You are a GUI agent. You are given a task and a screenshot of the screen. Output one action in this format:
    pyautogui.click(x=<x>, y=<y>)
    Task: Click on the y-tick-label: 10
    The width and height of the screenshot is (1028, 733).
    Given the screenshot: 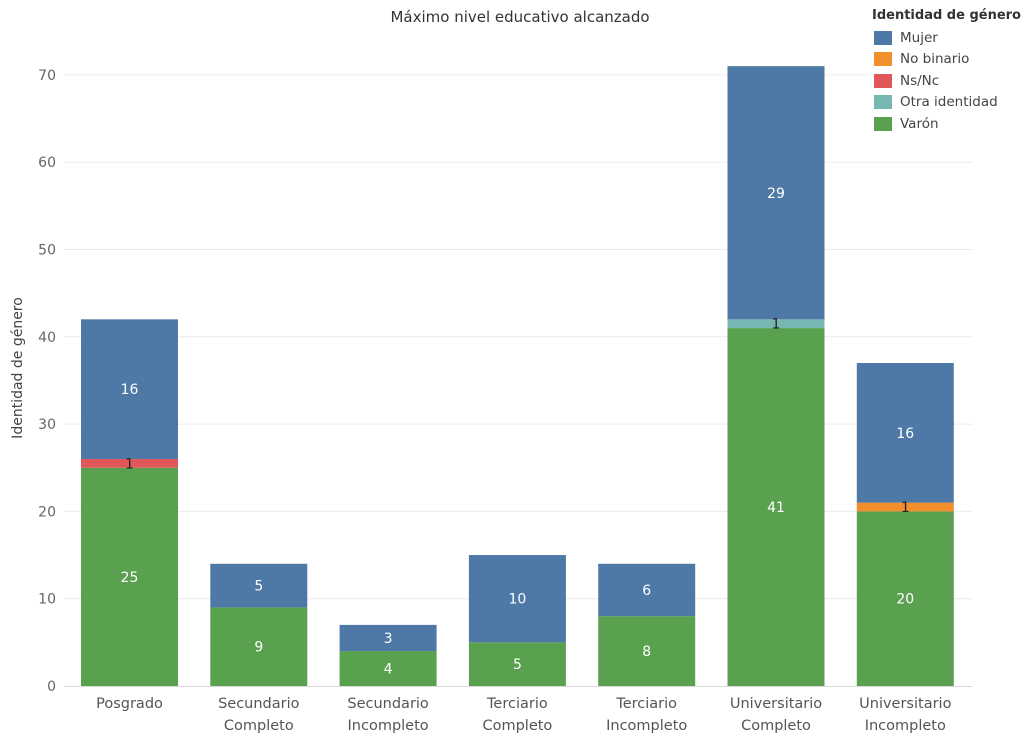 What is the action you would take?
    pyautogui.click(x=47, y=600)
    